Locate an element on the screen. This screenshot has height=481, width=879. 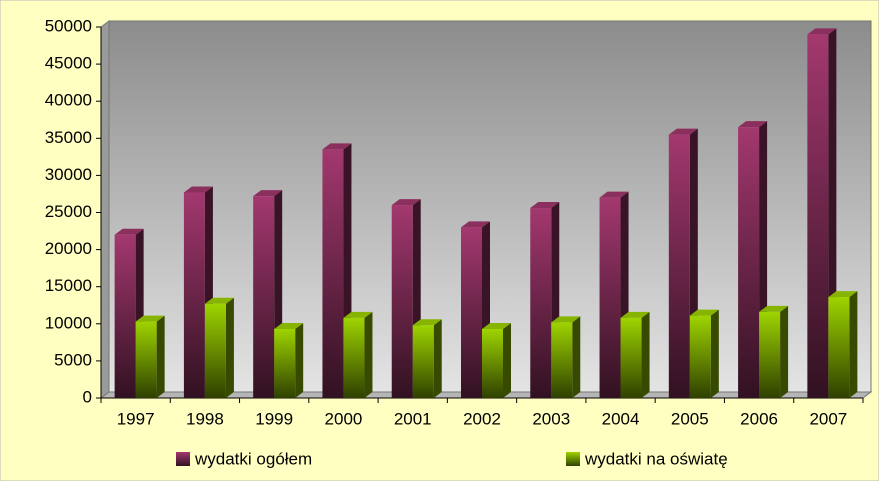
x-tick-label: 2000 is located at coordinates (344, 418).